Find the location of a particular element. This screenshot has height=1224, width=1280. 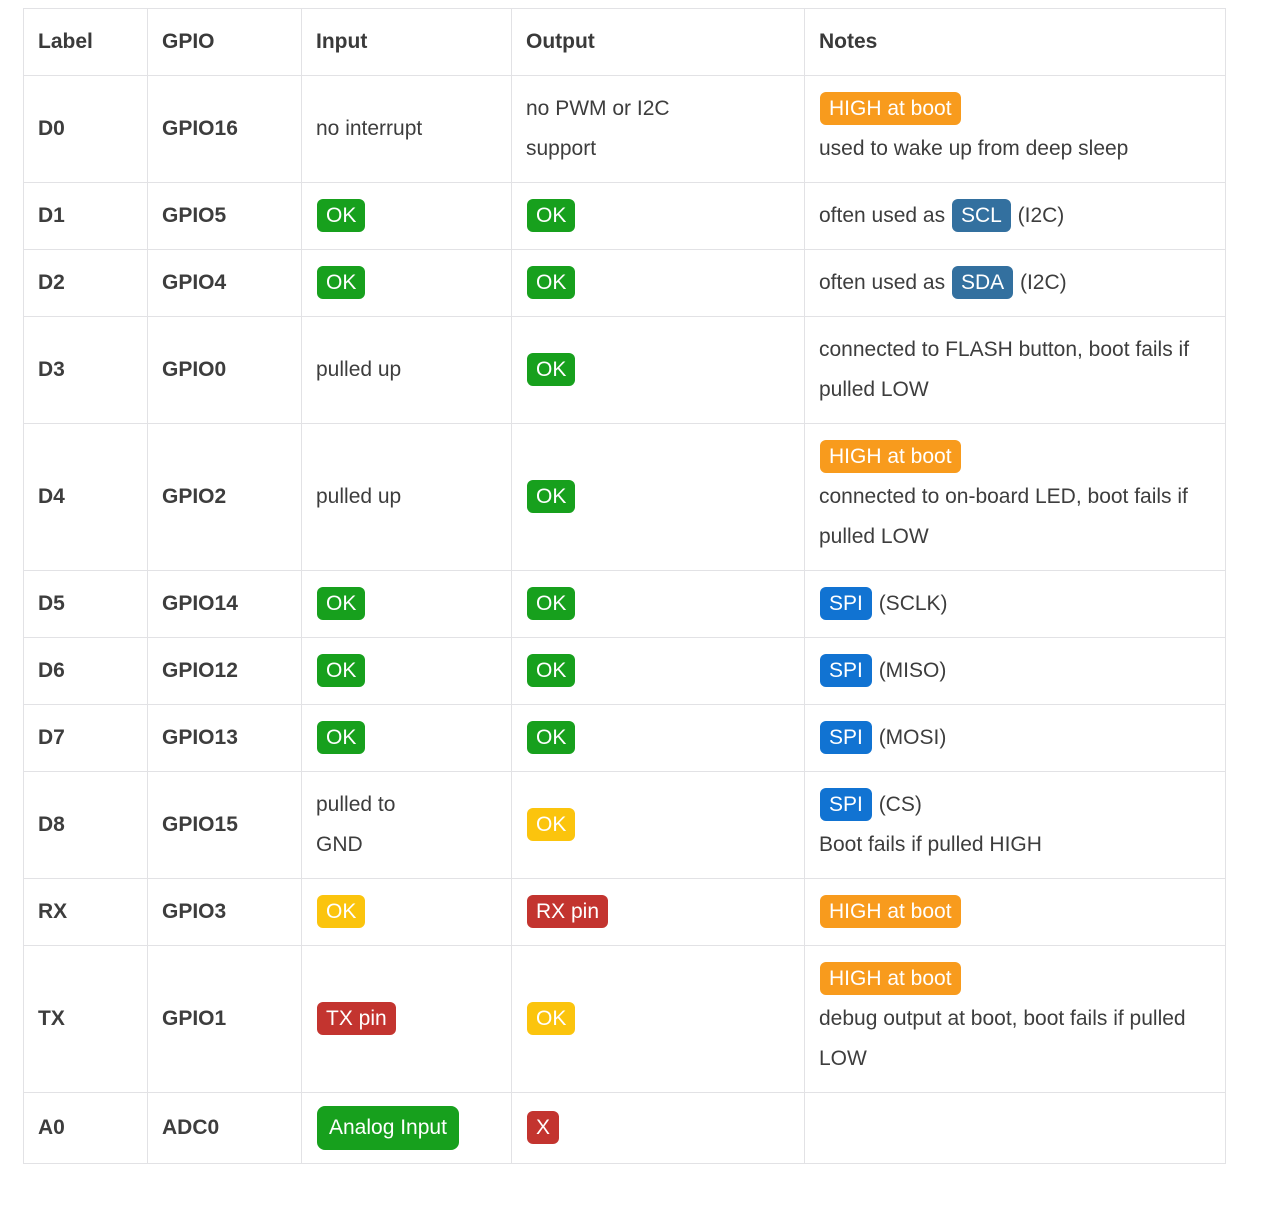

cell-gpio: GPIO15 is located at coordinates (224, 825).